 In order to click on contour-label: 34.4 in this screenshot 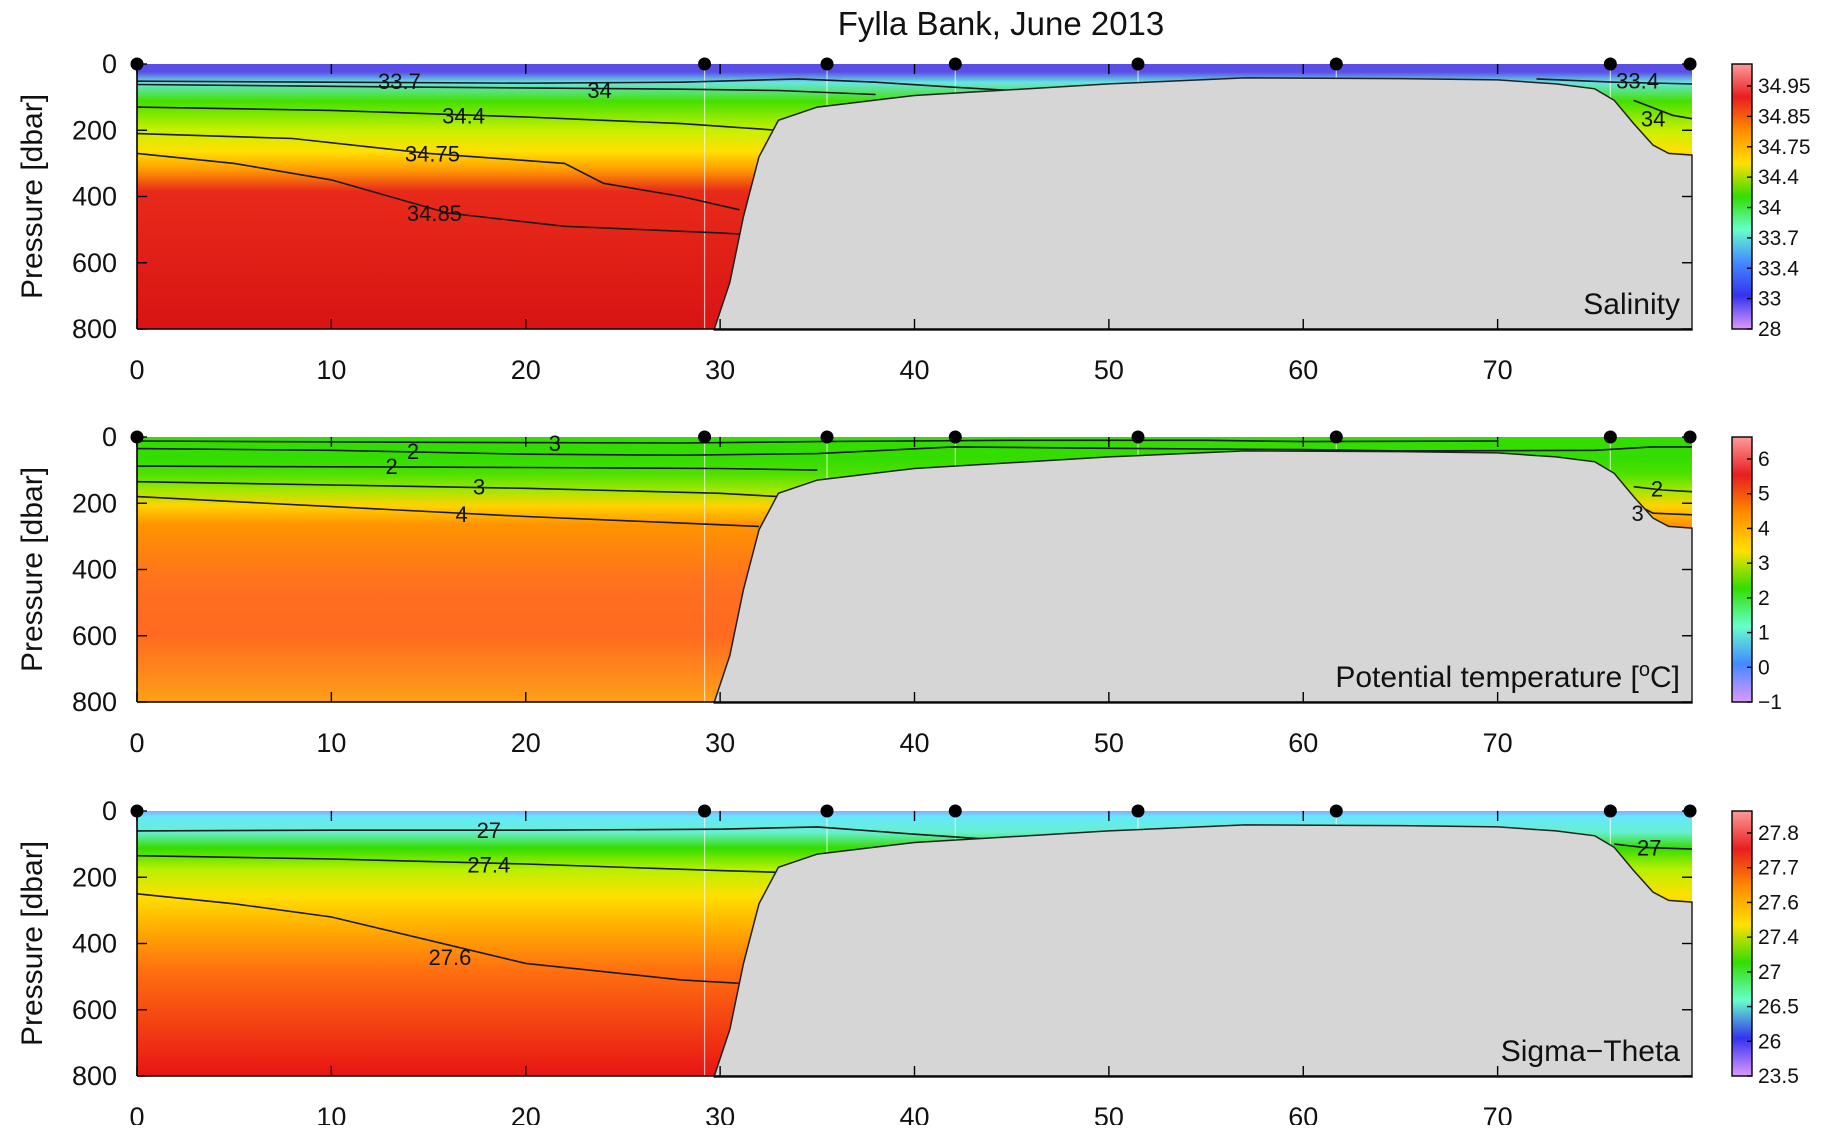, I will do `click(463, 115)`.